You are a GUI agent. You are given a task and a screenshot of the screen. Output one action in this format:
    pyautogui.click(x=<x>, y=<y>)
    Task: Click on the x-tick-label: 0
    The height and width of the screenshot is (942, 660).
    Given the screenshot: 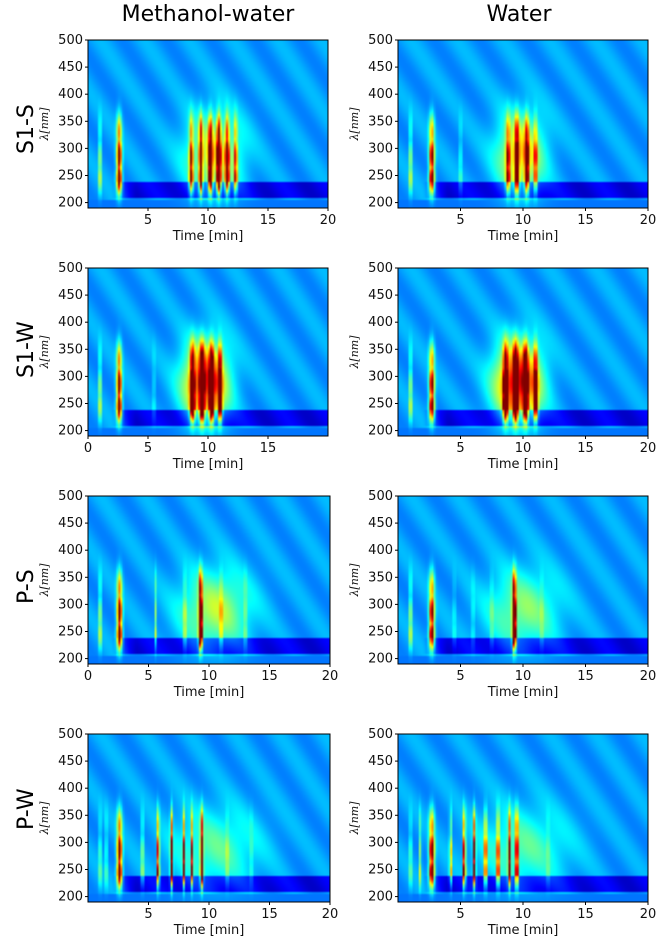 What is the action you would take?
    pyautogui.click(x=88, y=448)
    